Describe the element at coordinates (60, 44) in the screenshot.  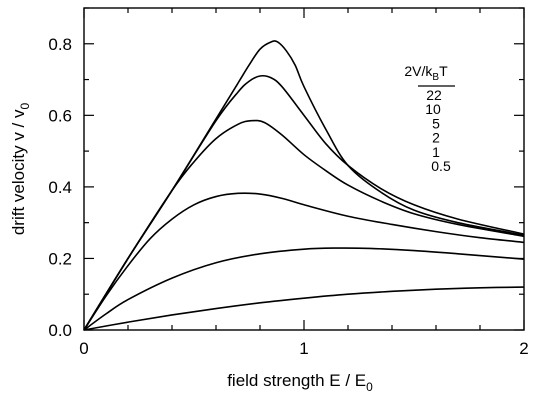
I see `y-tick-label: 0.8` at that location.